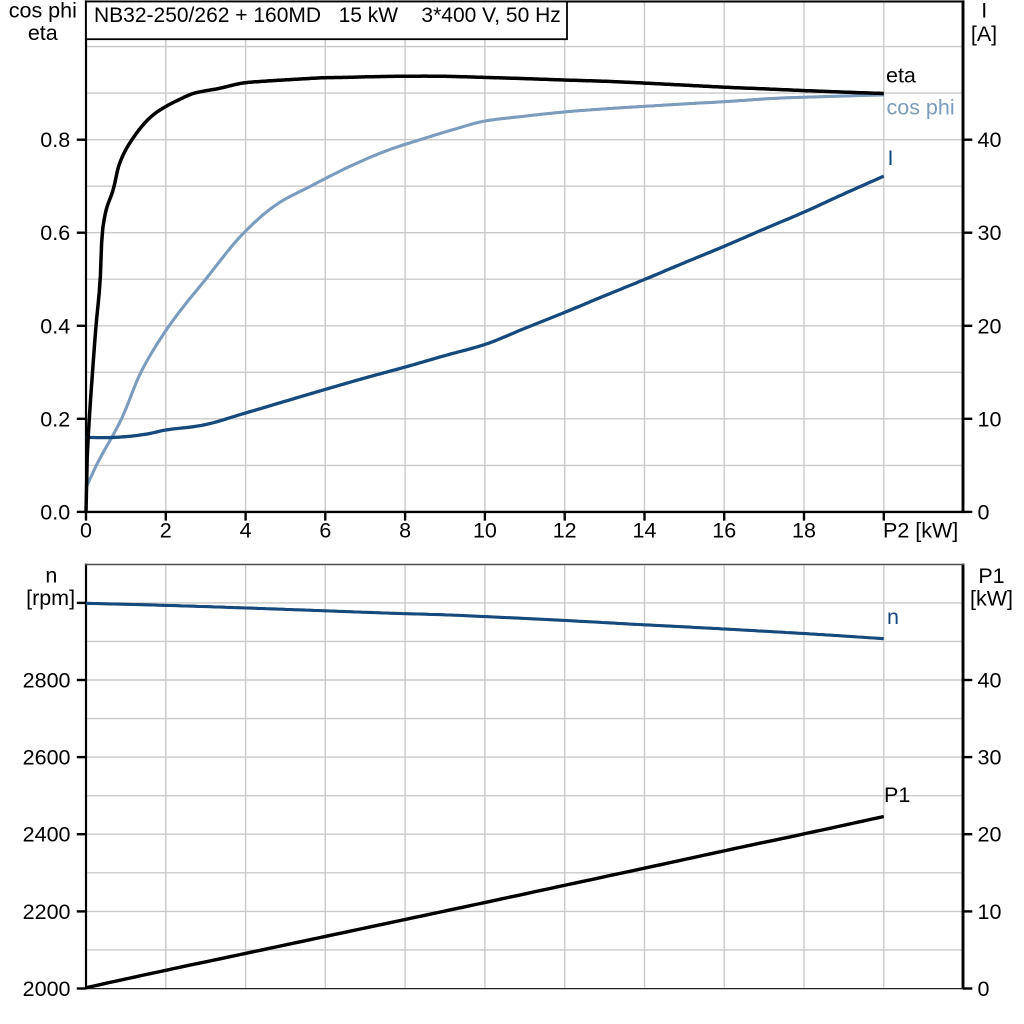 This screenshot has width=1024, height=1024. I want to click on svg-text: [rpm], so click(50, 598).